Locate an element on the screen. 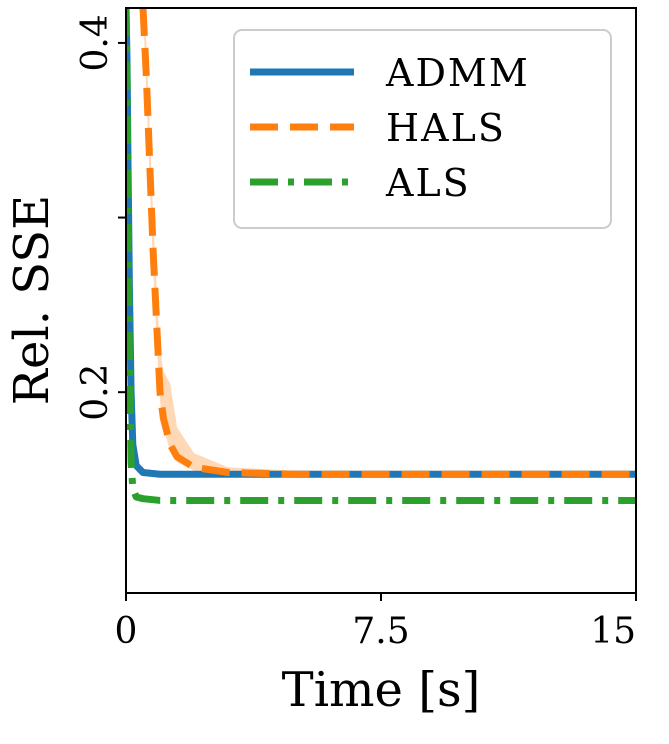  x-tick-label: 15 is located at coordinates (613, 631).